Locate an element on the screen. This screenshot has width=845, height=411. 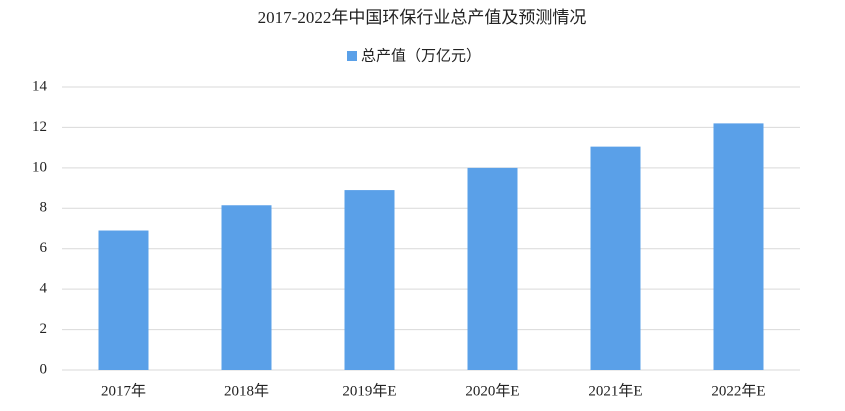
y-tick-label: 14 is located at coordinates (40, 86).